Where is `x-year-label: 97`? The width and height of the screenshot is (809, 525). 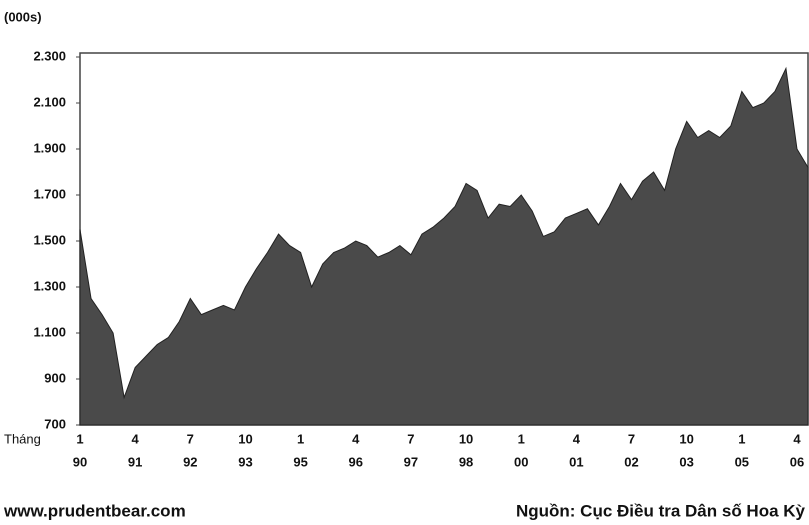 x-year-label: 97 is located at coordinates (411, 461).